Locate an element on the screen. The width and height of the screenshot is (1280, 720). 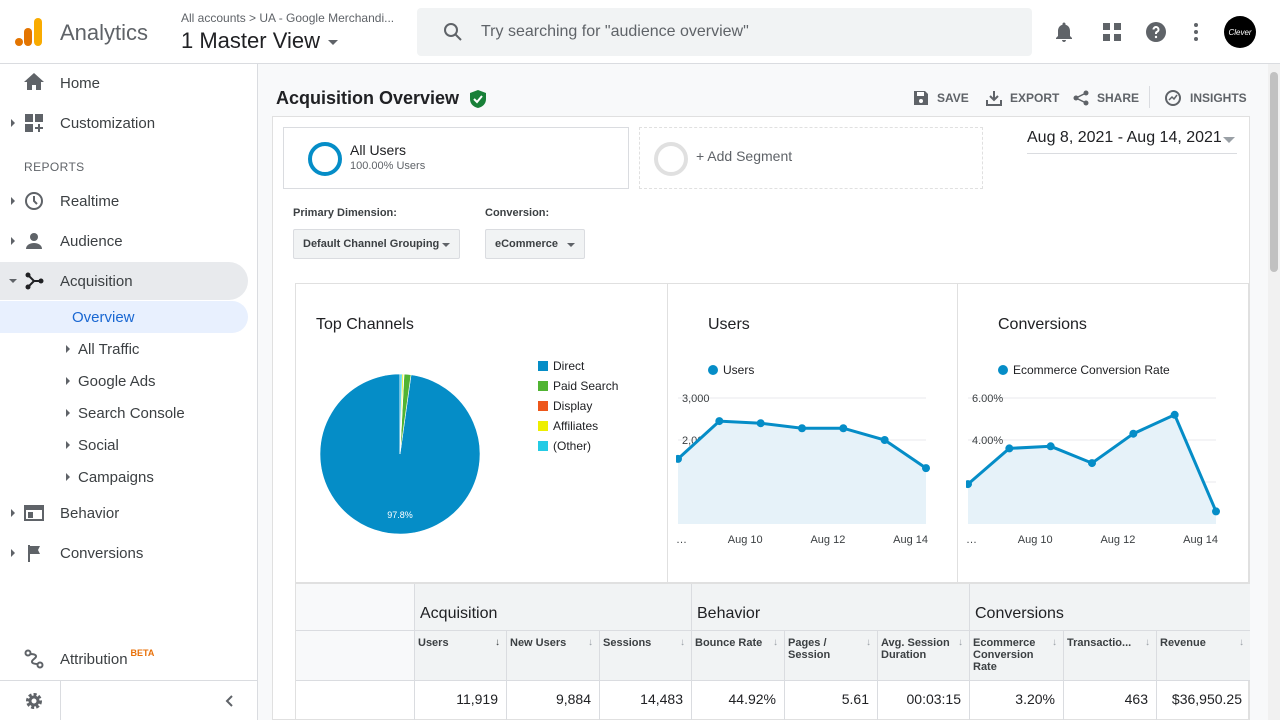
col-header-avg-session-duration: Avg. Session Duration ↓ is located at coordinates (923, 655).